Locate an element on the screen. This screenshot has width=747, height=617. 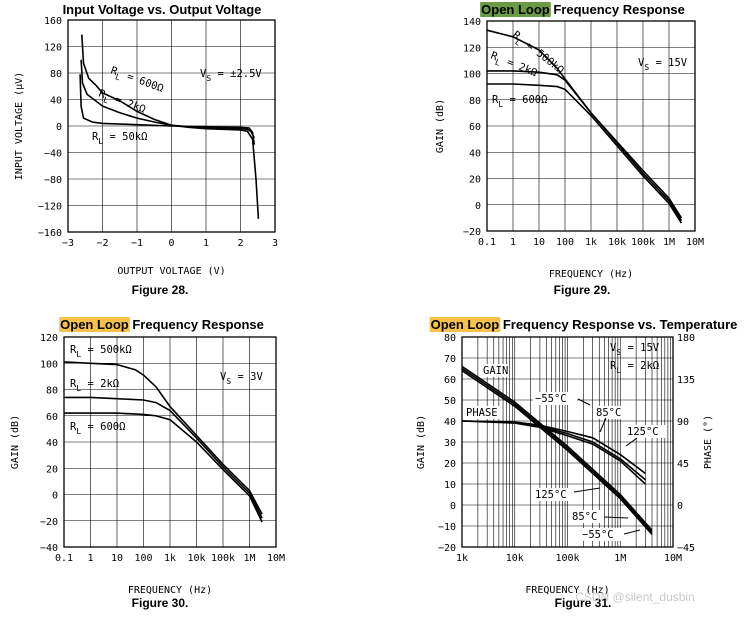
y-axis-label: INPUT VOLTAGE (μV) is located at coordinates (19, 126).